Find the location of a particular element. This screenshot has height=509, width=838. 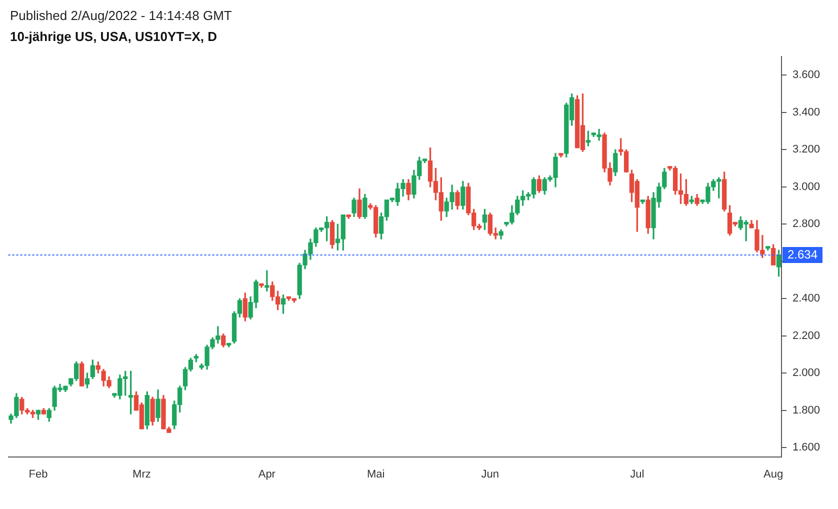

y-tick-label: 1.600 is located at coordinates (806, 448).